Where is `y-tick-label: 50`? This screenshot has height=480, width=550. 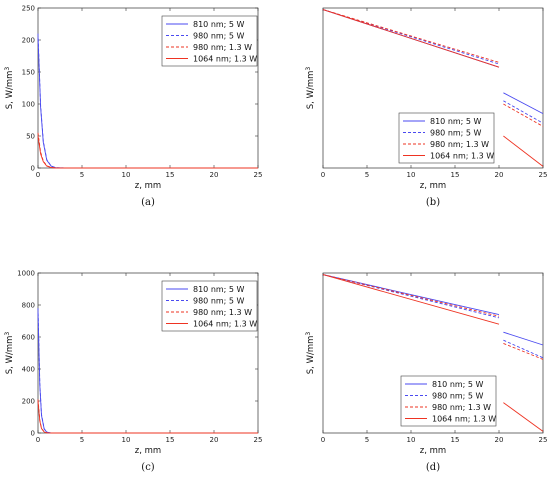
y-tick-label: 50 is located at coordinates (30, 137).